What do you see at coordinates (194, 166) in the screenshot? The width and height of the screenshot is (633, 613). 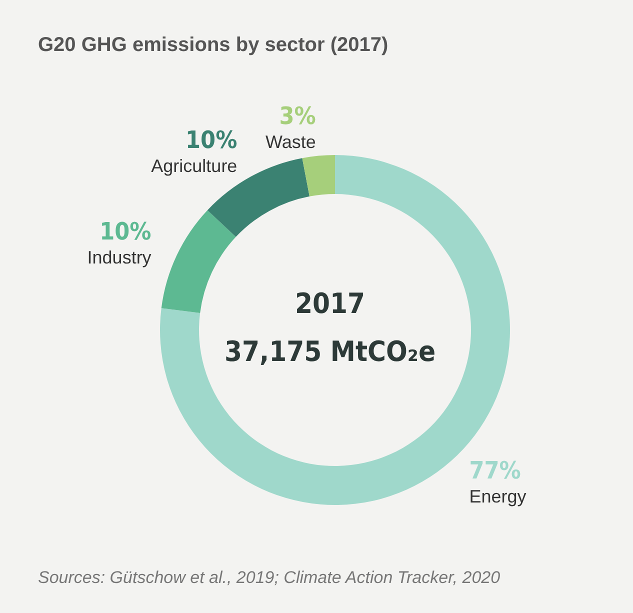 I see `slice-label: Agriculture` at bounding box center [194, 166].